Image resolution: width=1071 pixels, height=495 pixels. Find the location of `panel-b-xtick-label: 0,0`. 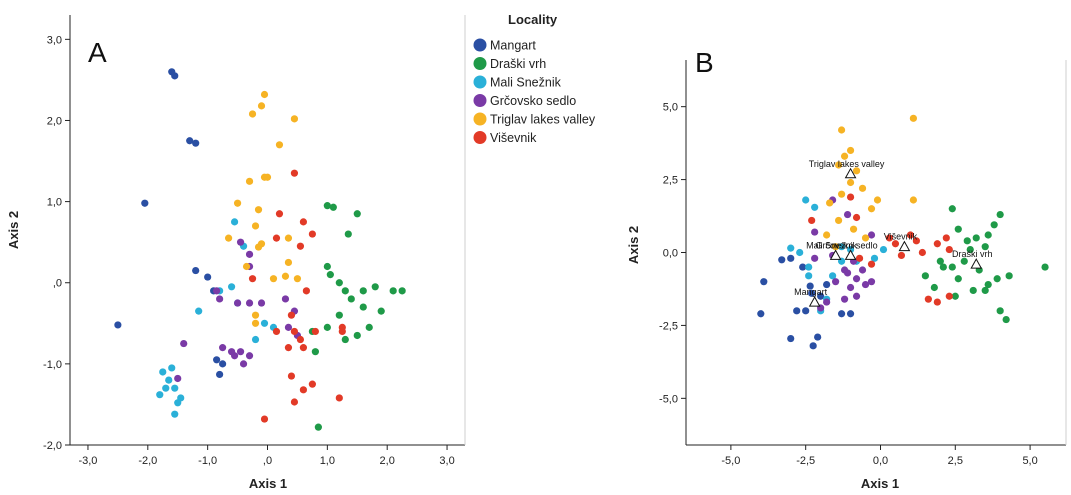

panel-b-xtick-label: 0,0 is located at coordinates (880, 461).